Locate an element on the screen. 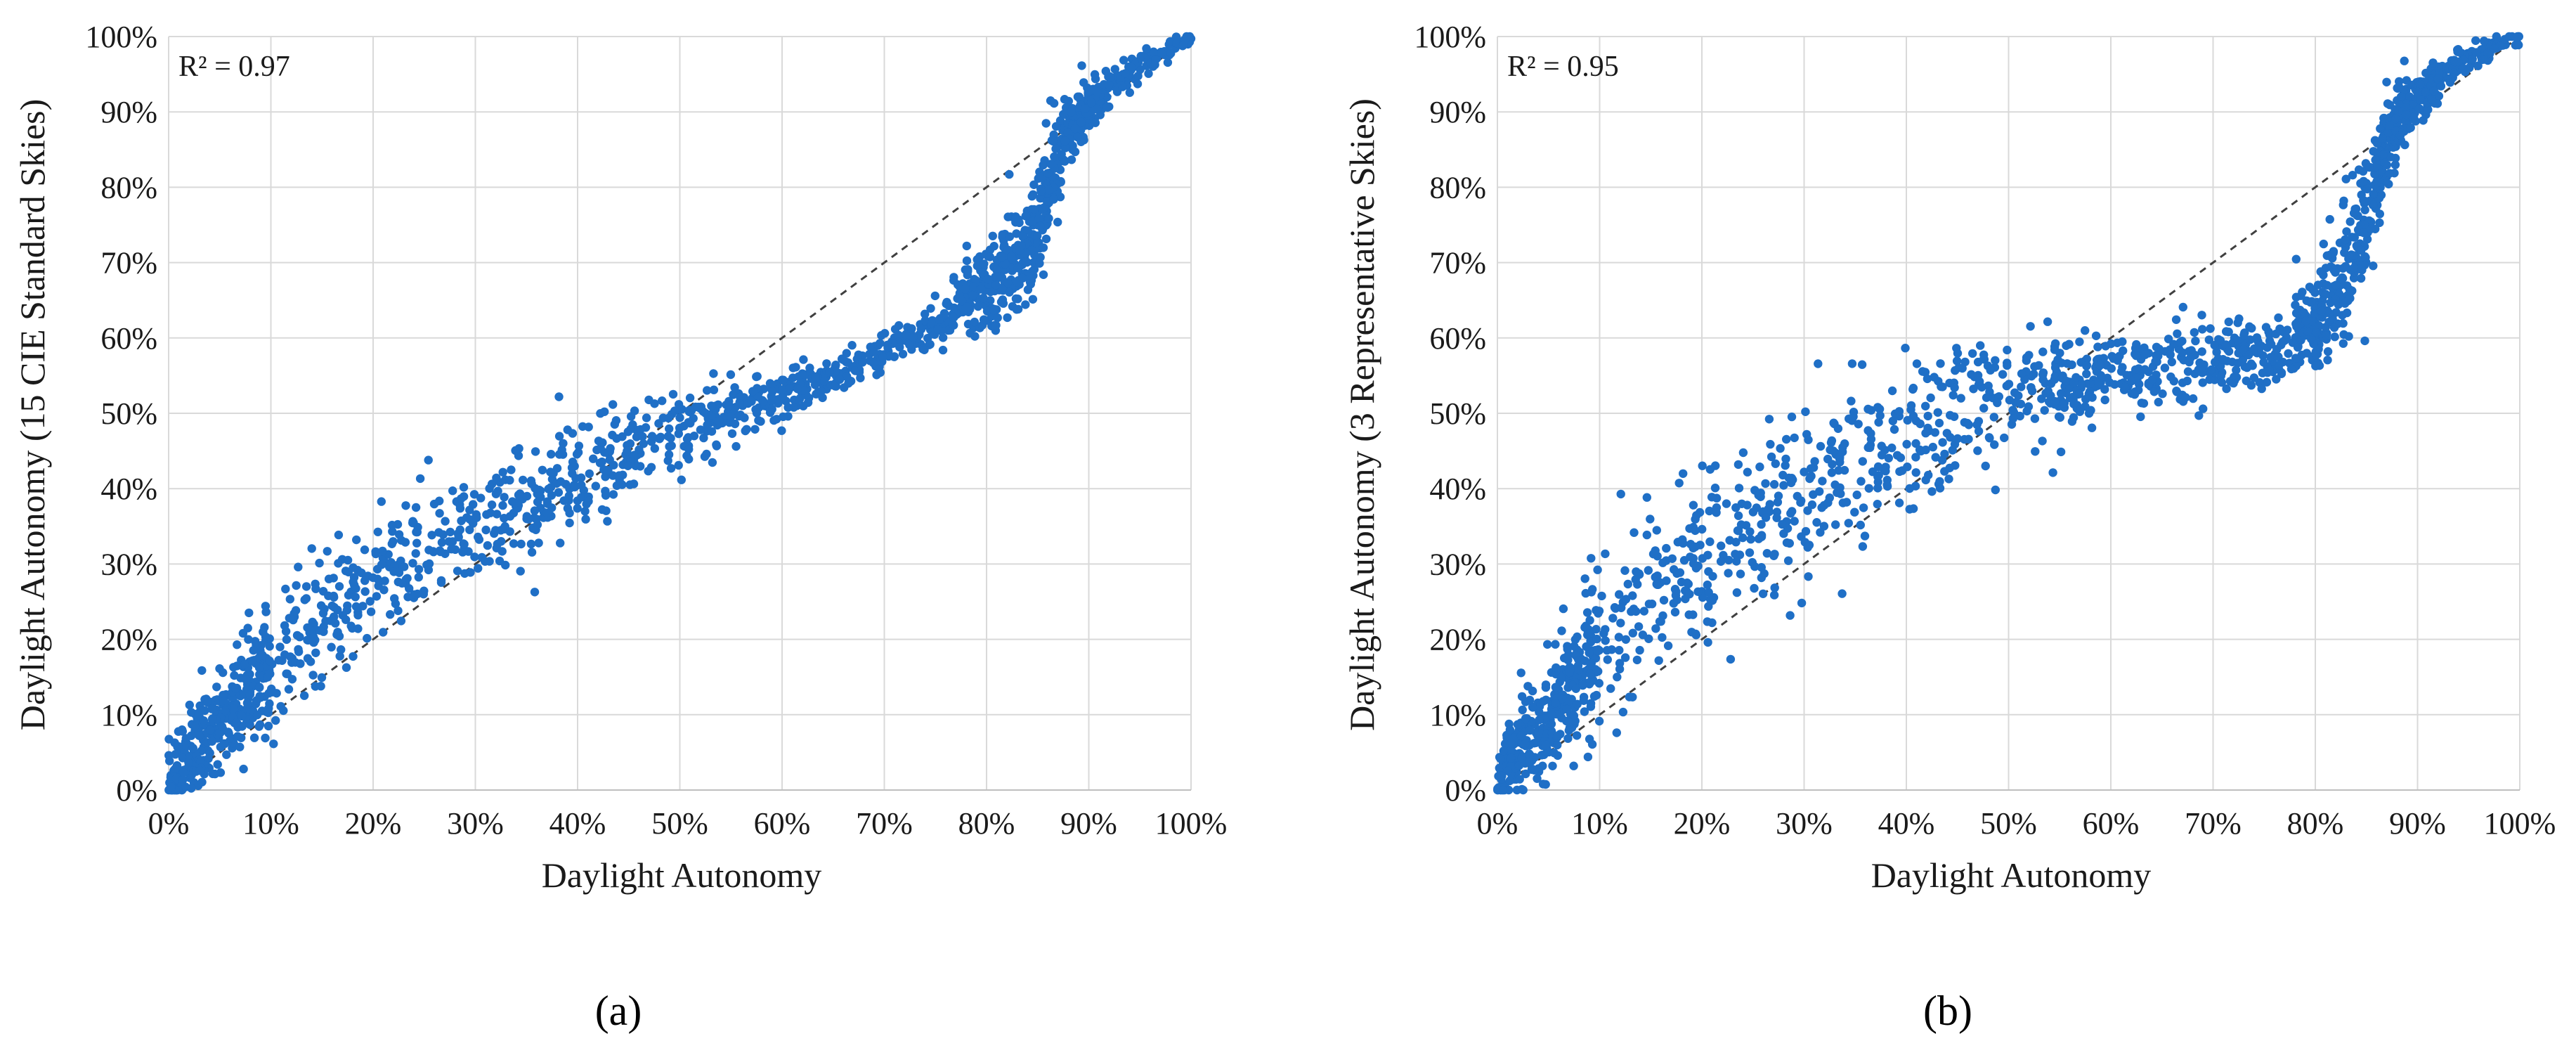 Image resolution: width=2576 pixels, height=1048 pixels. y-tick-label-b-7: 70% is located at coordinates (1457, 263).